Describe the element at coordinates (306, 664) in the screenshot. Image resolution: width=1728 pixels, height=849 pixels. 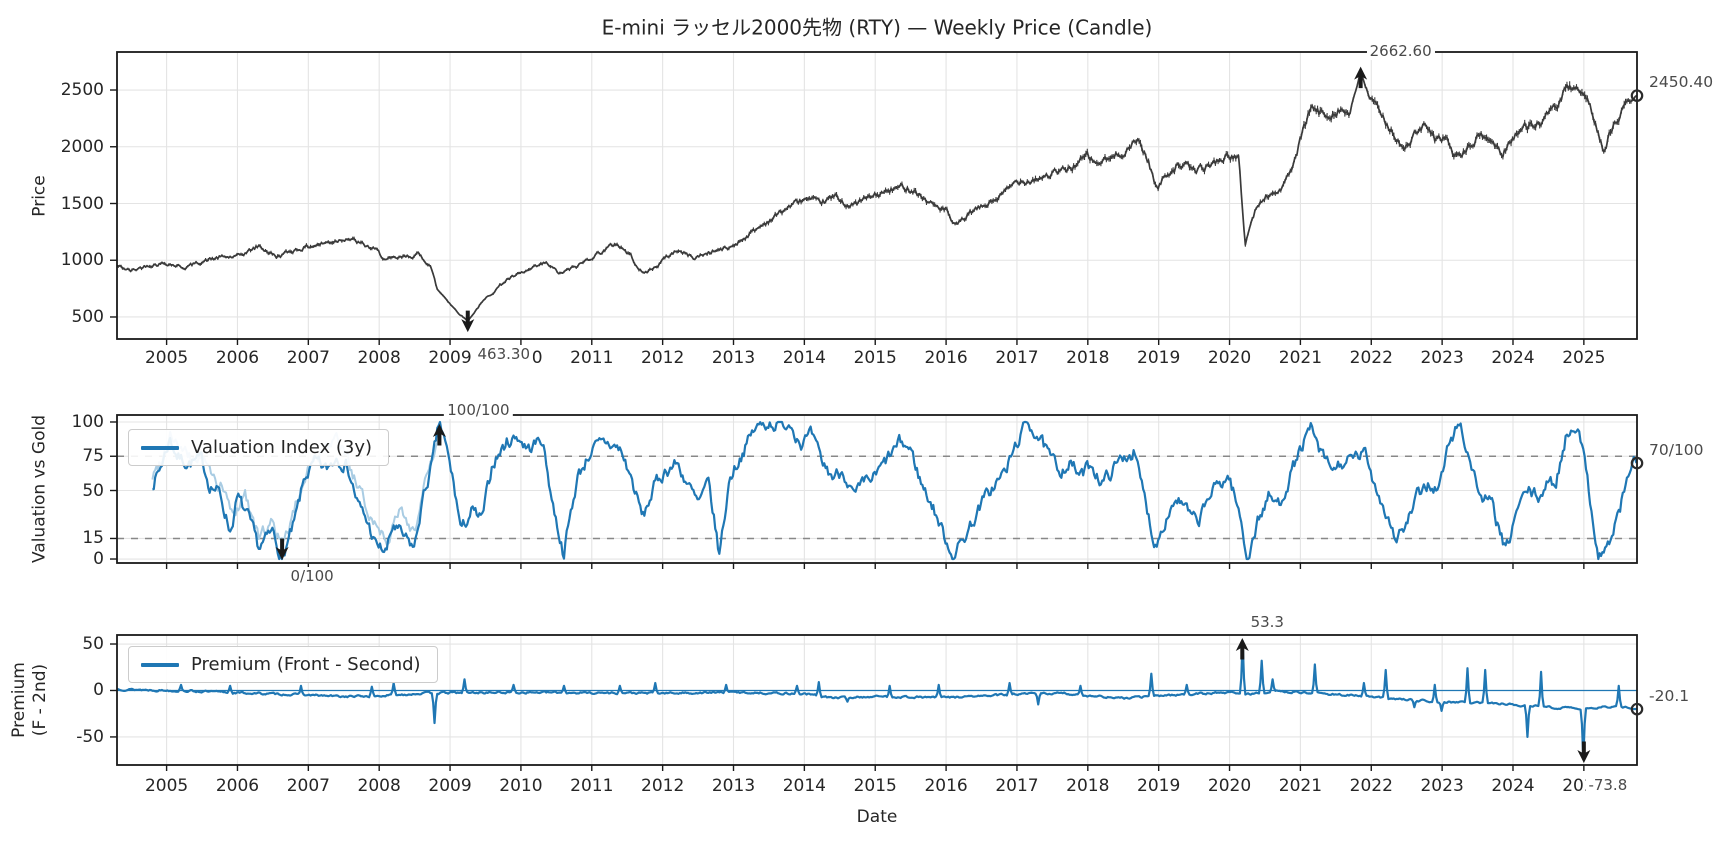
I see `legend-label: Premium (Front - Second)` at that location.